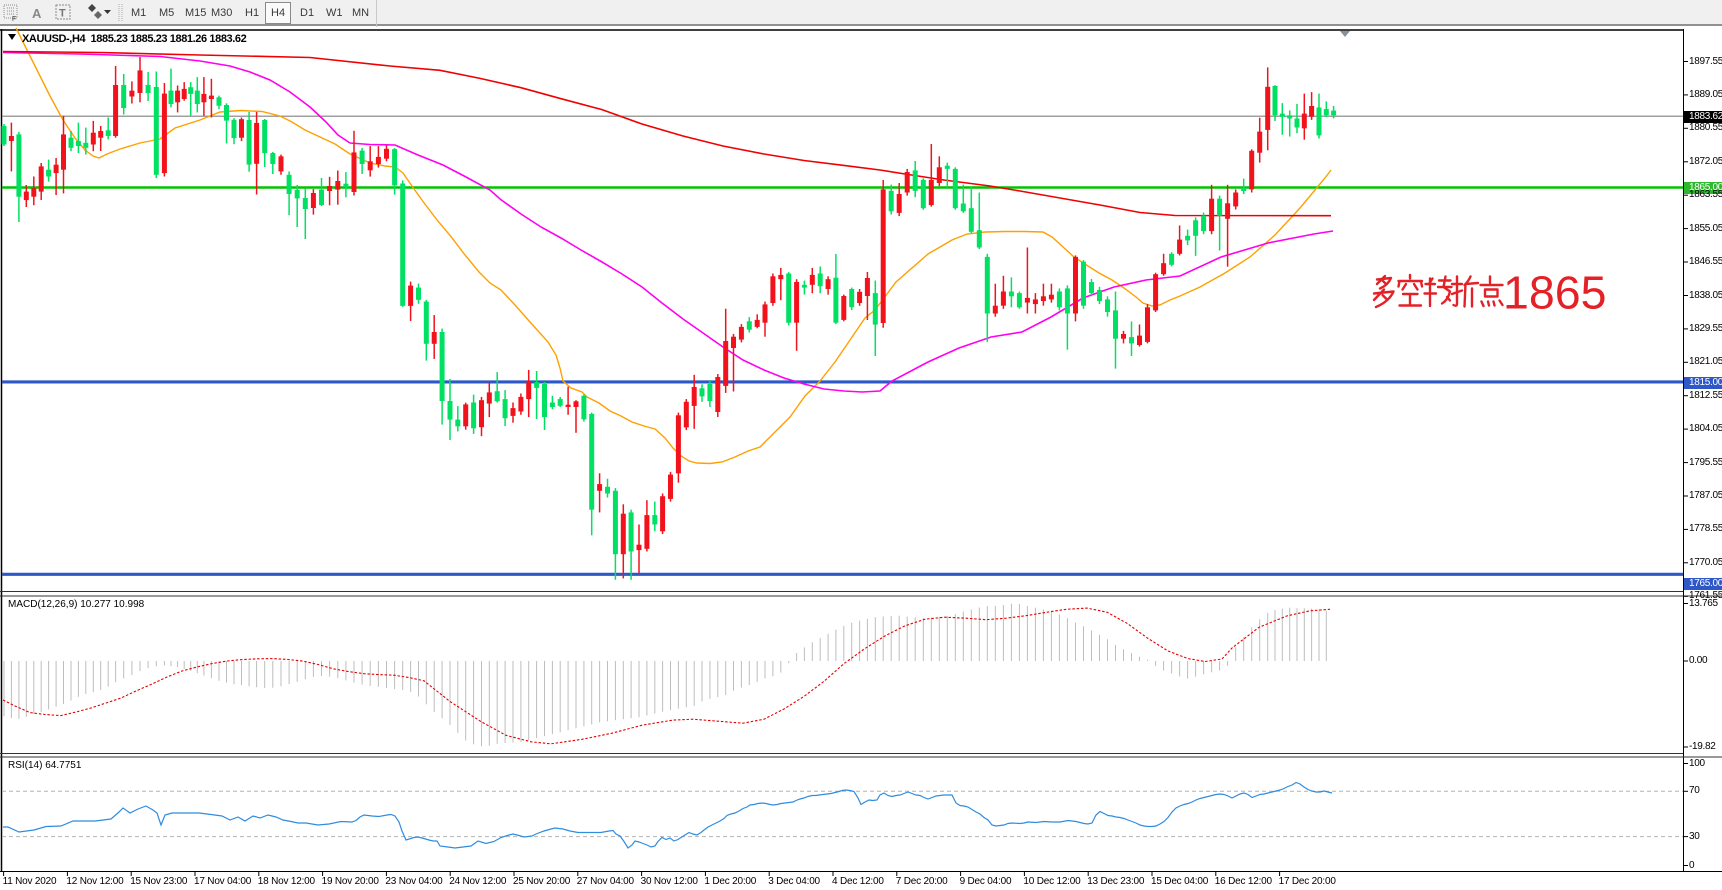 This screenshot has height=890, width=1722. What do you see at coordinates (1554, 293) in the screenshot?
I see `svg-text: 1865` at bounding box center [1554, 293].